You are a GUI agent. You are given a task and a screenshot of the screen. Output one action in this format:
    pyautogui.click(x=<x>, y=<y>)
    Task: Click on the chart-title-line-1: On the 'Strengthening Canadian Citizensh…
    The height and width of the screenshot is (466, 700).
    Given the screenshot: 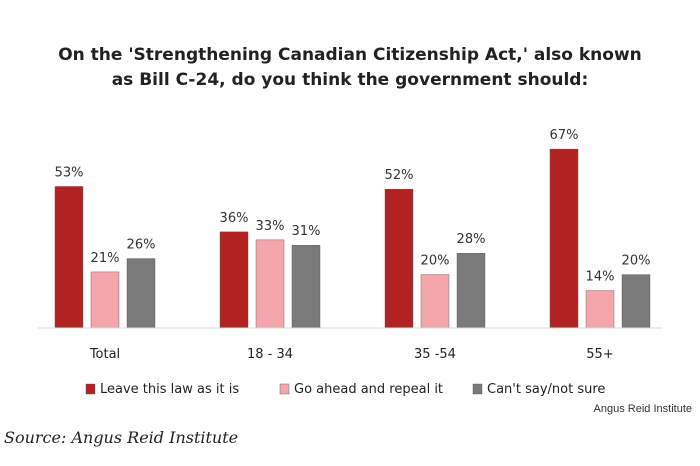 What is the action you would take?
    pyautogui.click(x=350, y=55)
    